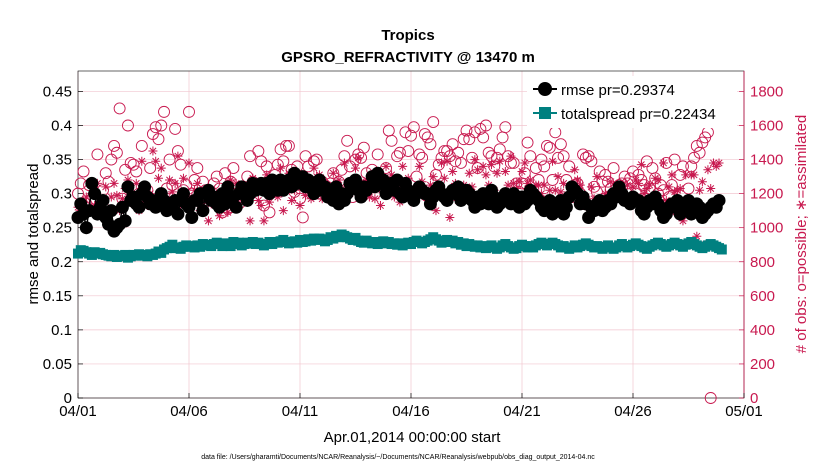 This screenshot has height=470, width=830. I want to click on x-axis-label: Apr.01,2014 00:00:00 start, so click(413, 437).